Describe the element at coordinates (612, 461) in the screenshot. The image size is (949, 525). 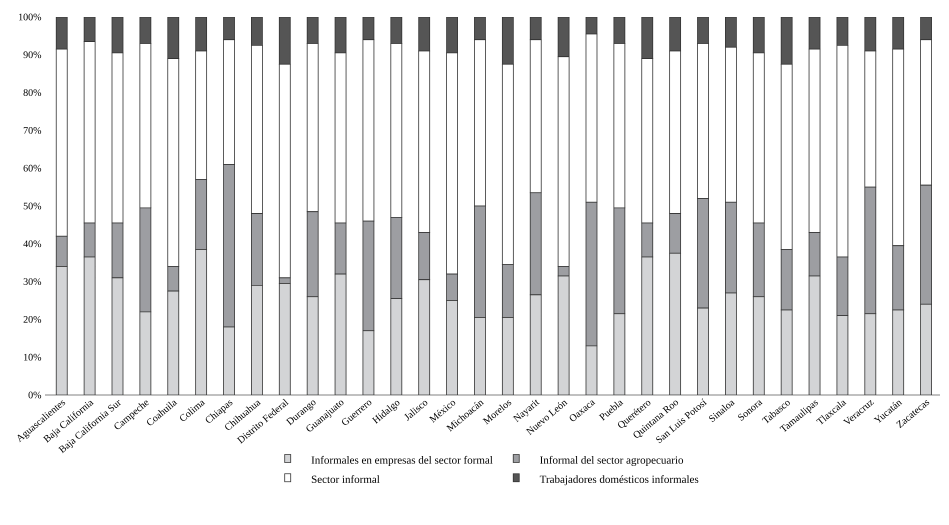
I see `legend-label: Informal del sector agropecuario` at that location.